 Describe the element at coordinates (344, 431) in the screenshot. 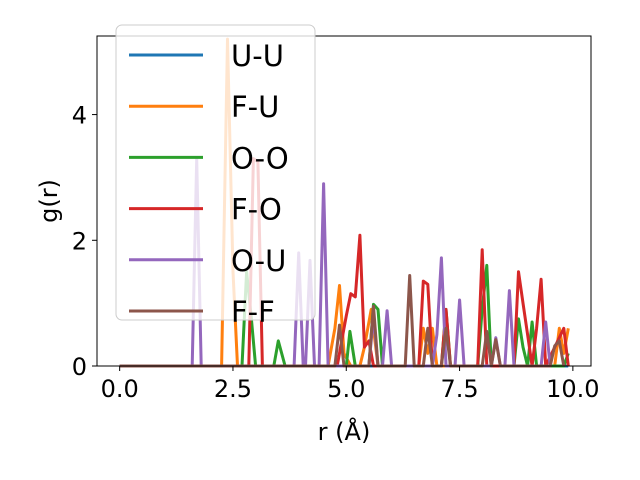

I see `x-axis-label: r (Å)` at that location.